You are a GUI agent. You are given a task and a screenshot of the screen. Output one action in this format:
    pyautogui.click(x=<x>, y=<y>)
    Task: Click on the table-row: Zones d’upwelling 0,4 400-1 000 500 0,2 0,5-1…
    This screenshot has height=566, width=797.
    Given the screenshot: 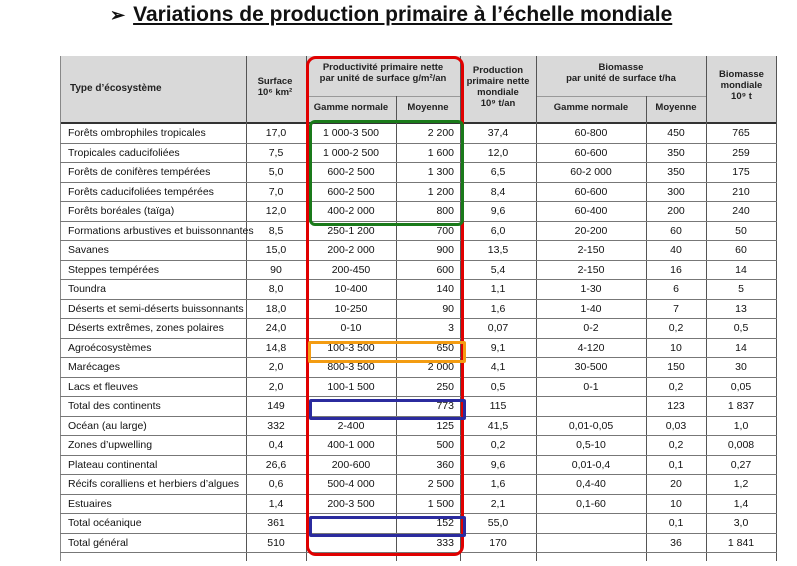 What is the action you would take?
    pyautogui.click(x=418, y=446)
    